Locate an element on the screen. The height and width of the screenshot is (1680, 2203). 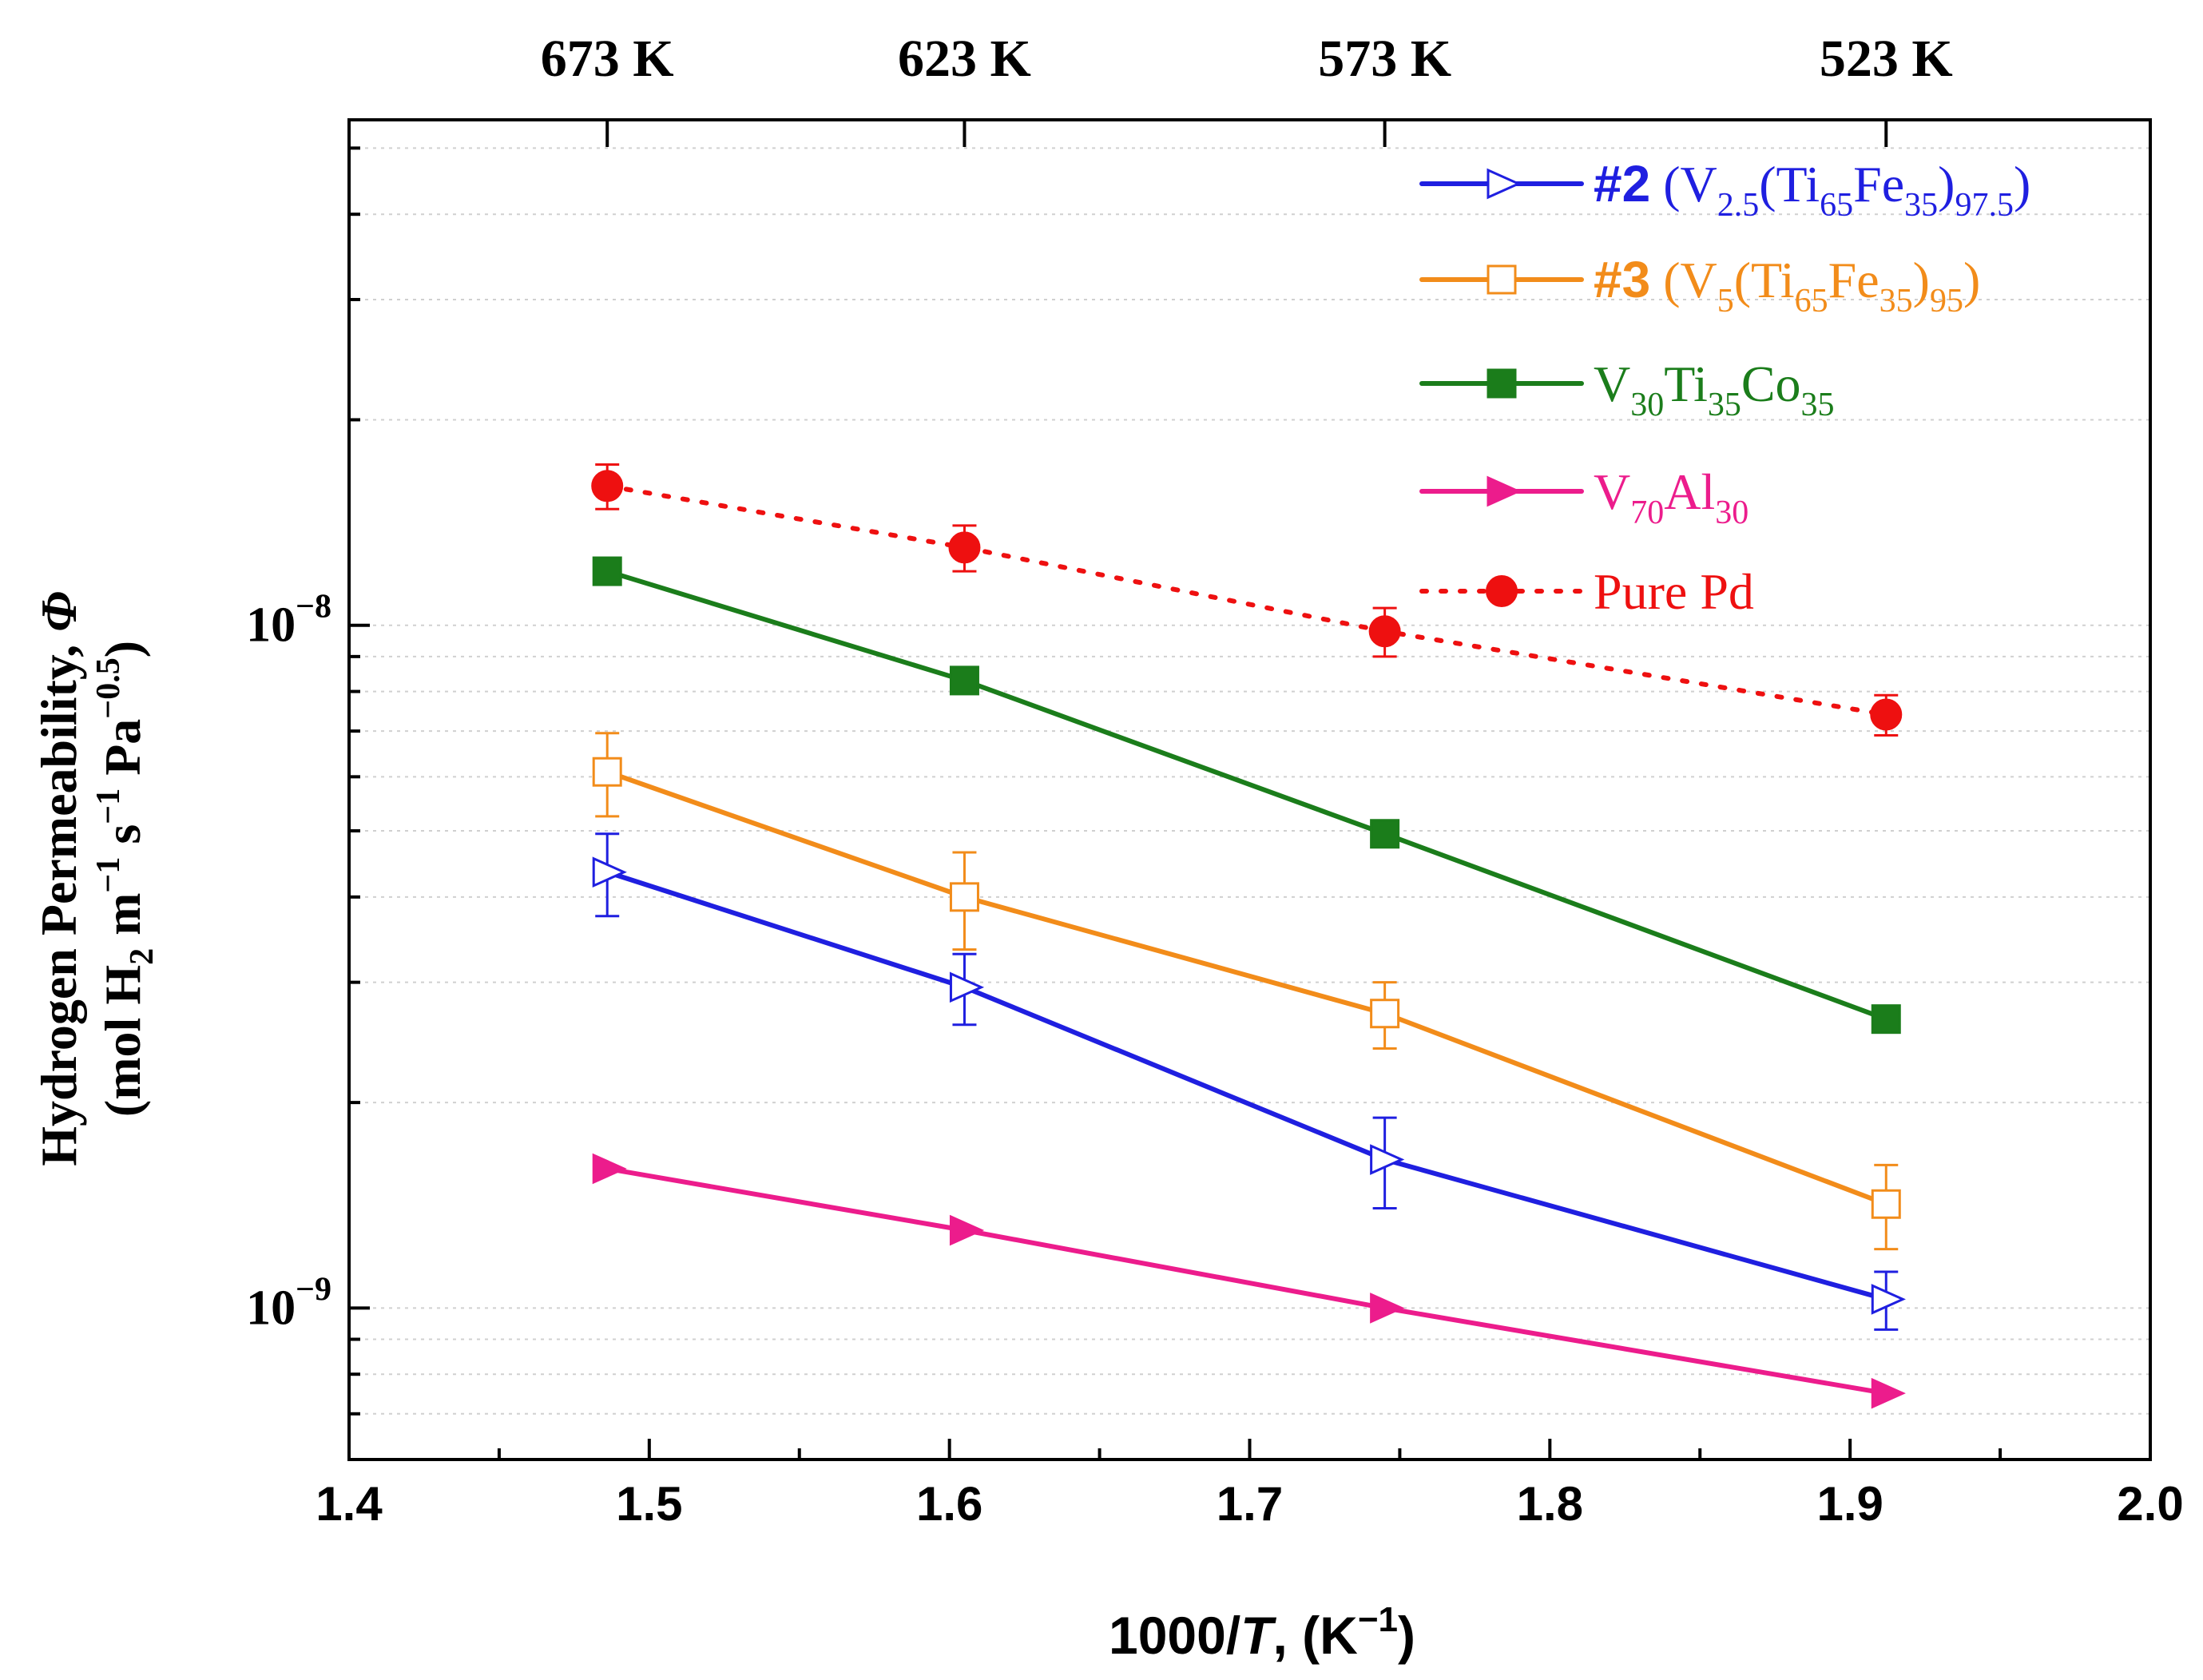
x-tick-label: 1.9 is located at coordinates (1850, 1504).